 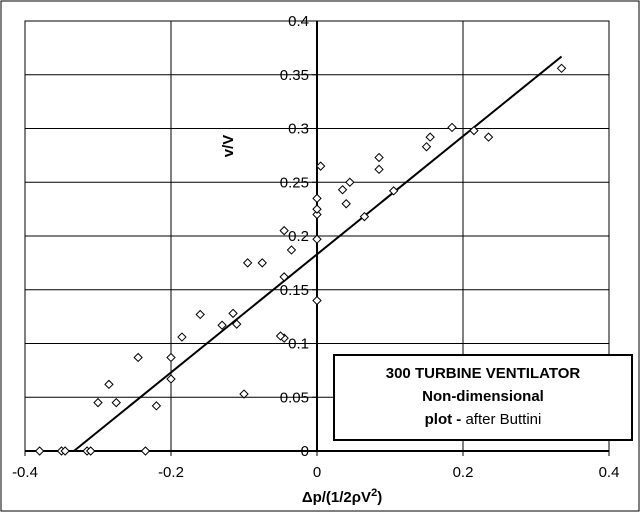 I want to click on y-axis-title: v/V, so click(x=228, y=146).